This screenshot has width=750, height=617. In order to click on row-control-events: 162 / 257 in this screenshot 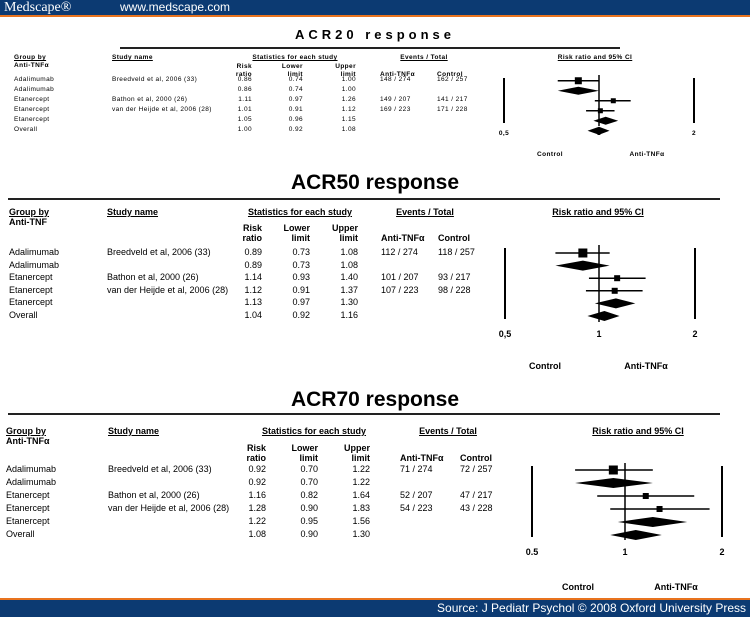, I will do `click(452, 79)`.